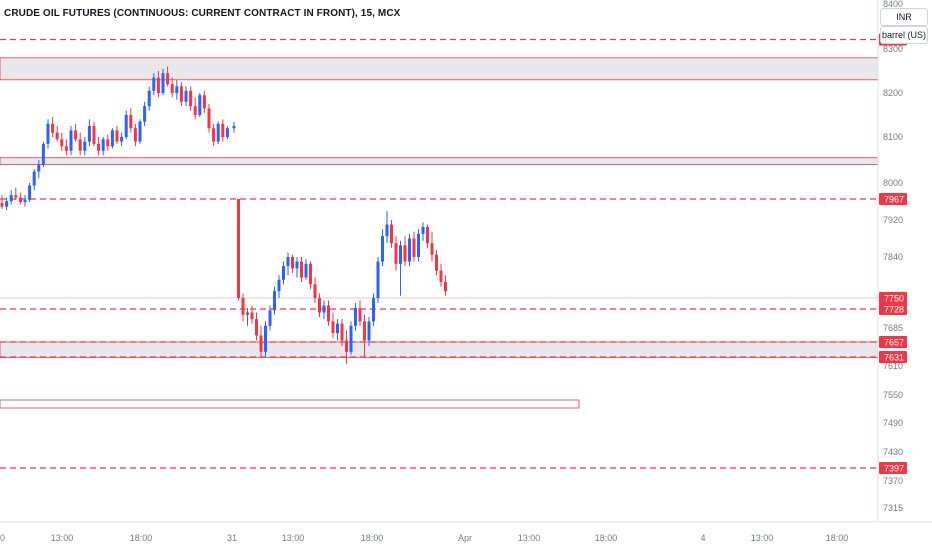 Image resolution: width=932 pixels, height=550 pixels. Describe the element at coordinates (2, 538) in the screenshot. I see `time-tick-label: 0` at that location.